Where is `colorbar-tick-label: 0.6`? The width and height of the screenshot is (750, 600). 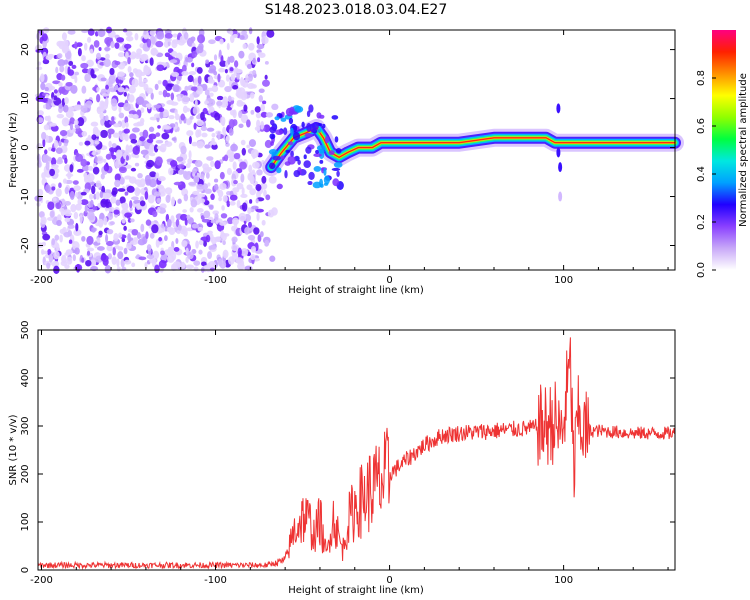 colorbar-tick-label: 0.6 is located at coordinates (701, 126).